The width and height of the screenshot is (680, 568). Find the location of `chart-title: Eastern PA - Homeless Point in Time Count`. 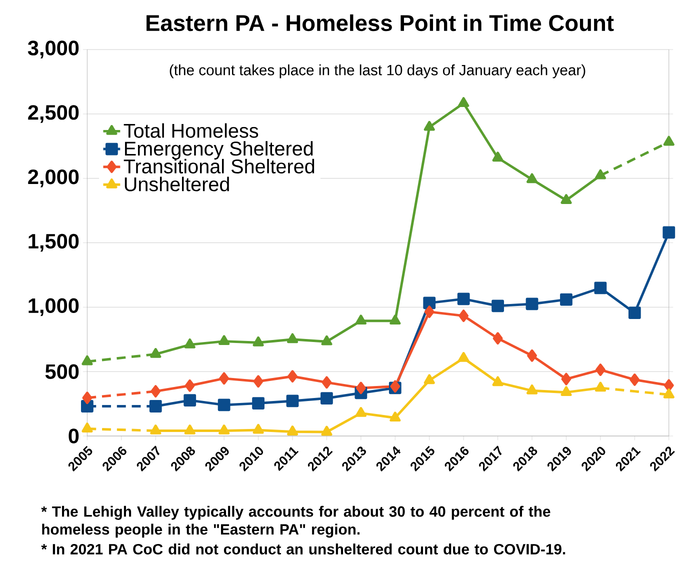

chart-title: Eastern PA - Homeless Point in Time Count is located at coordinates (380, 23).